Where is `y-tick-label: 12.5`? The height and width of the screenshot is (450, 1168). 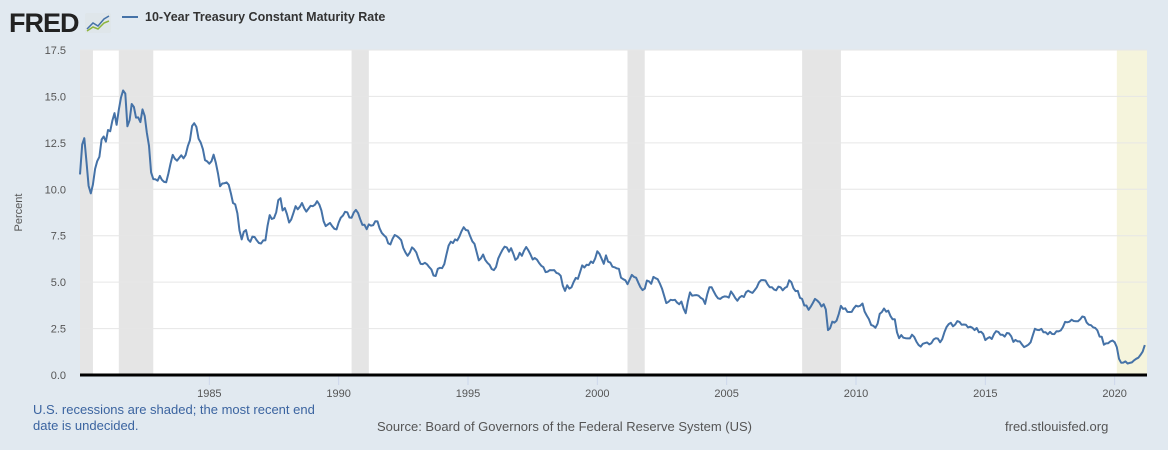 y-tick-label: 12.5 is located at coordinates (55, 144).